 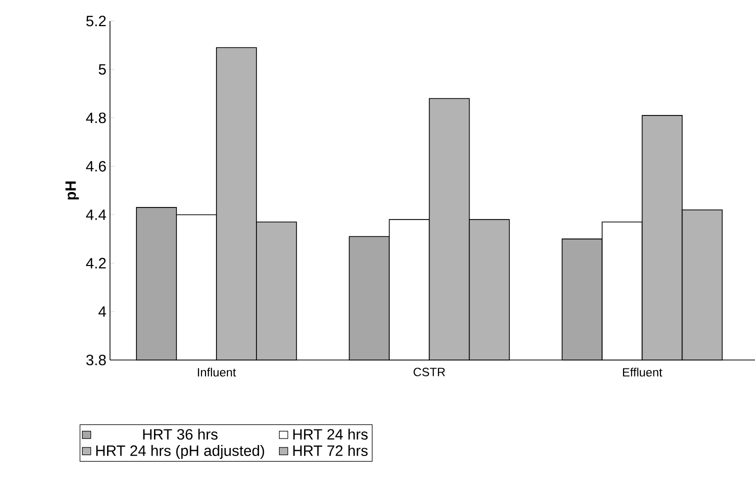 I want to click on y-tick-label: 4.2, so click(x=96, y=263).